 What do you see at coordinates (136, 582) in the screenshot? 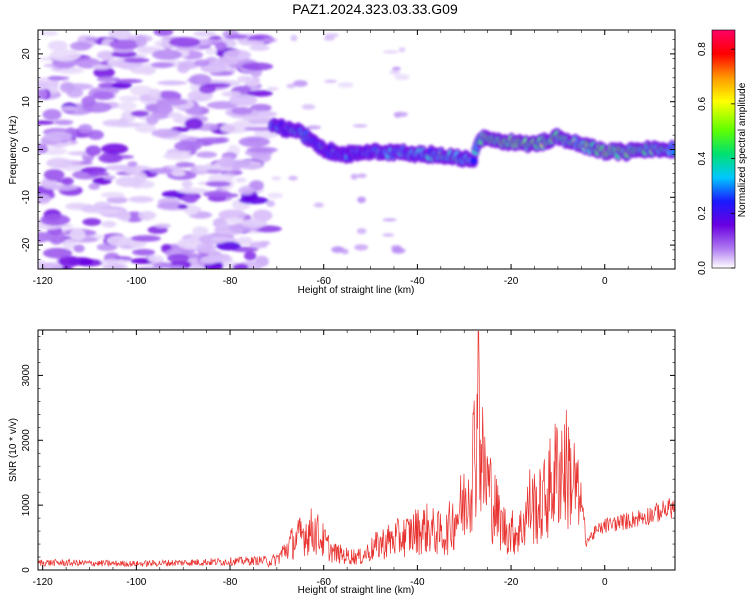
I see `snr-x-tick-label: -100` at bounding box center [136, 582].